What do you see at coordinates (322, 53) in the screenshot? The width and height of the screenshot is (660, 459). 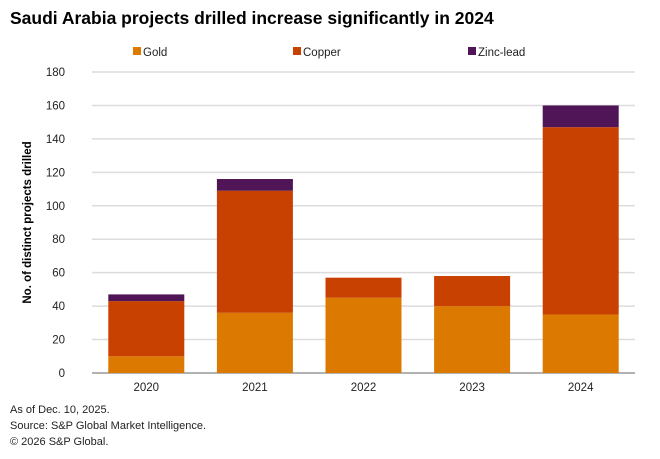 I see `legend-label: Copper` at bounding box center [322, 53].